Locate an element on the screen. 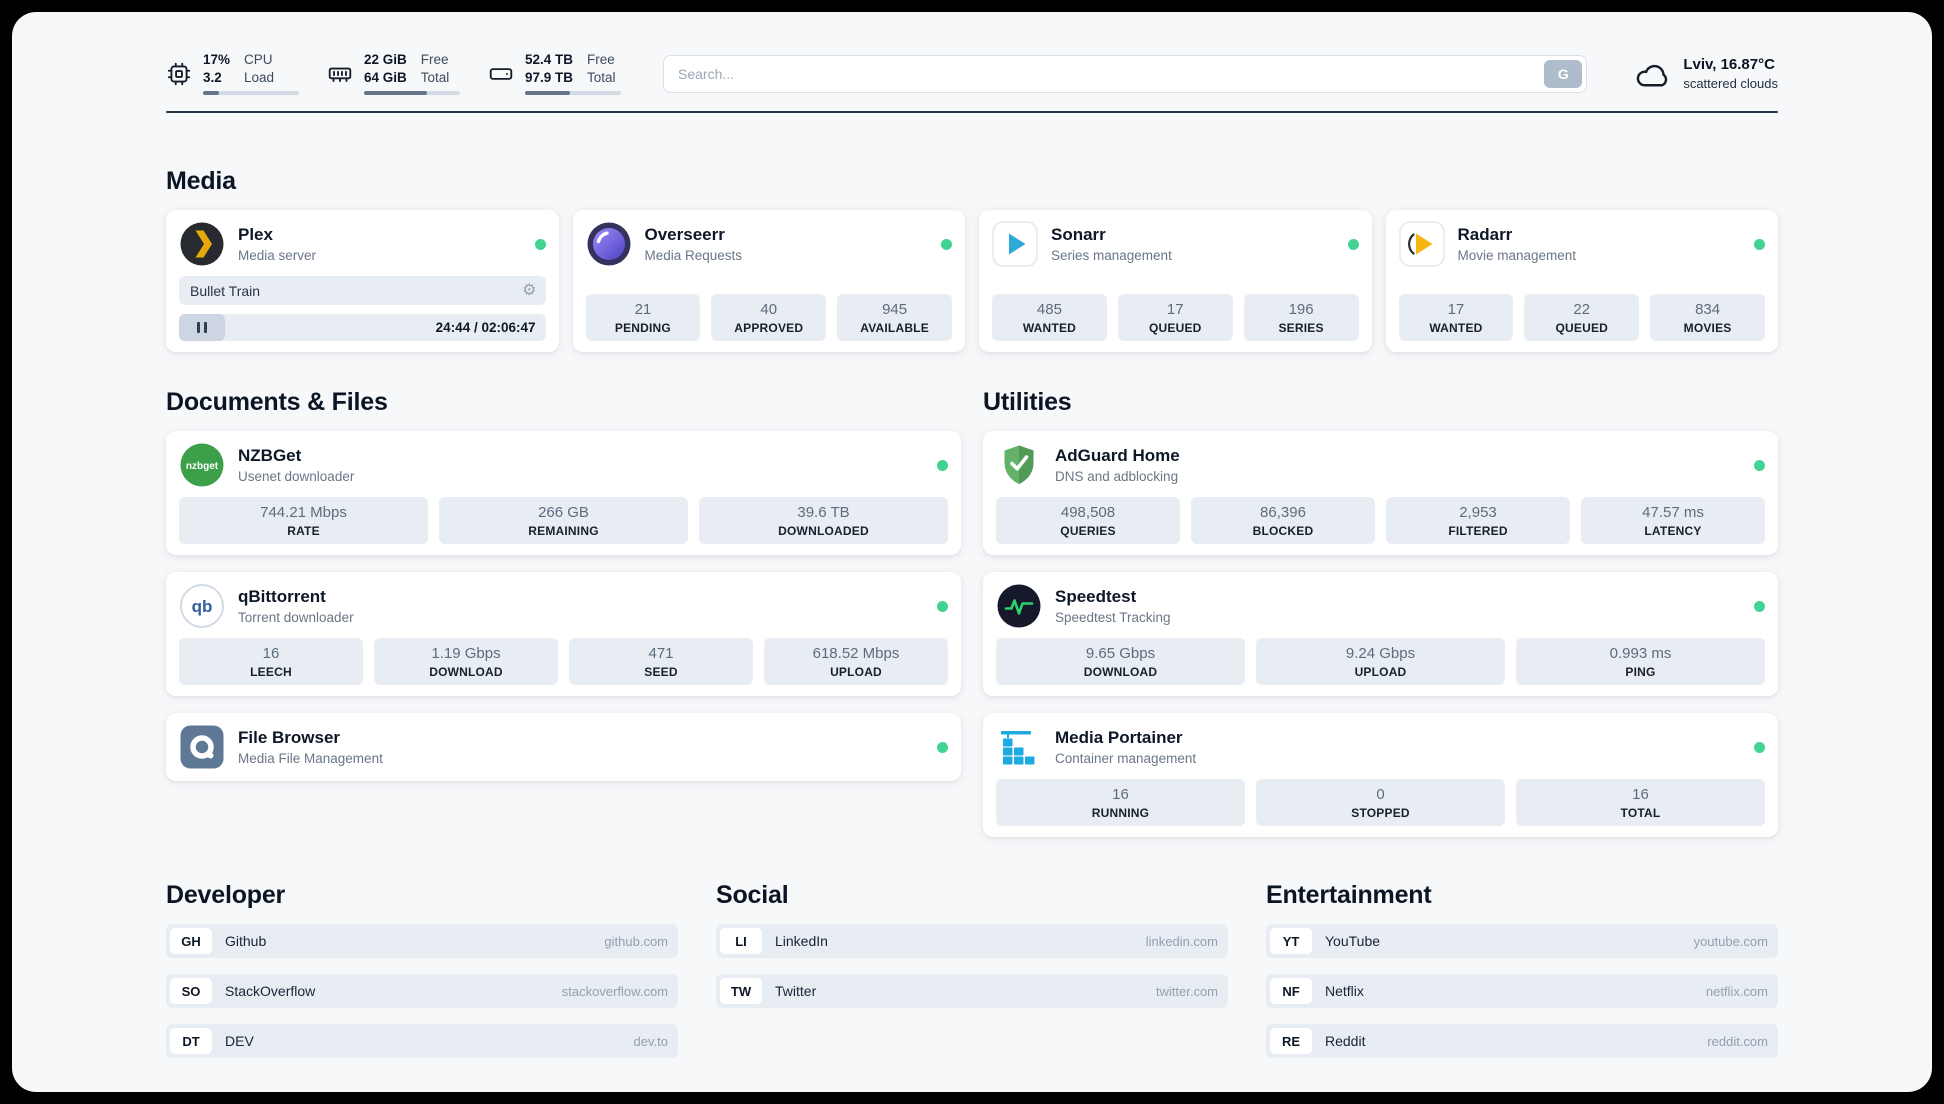 This screenshot has width=1944, height=1104. disk-total-label: Total is located at coordinates (601, 77).